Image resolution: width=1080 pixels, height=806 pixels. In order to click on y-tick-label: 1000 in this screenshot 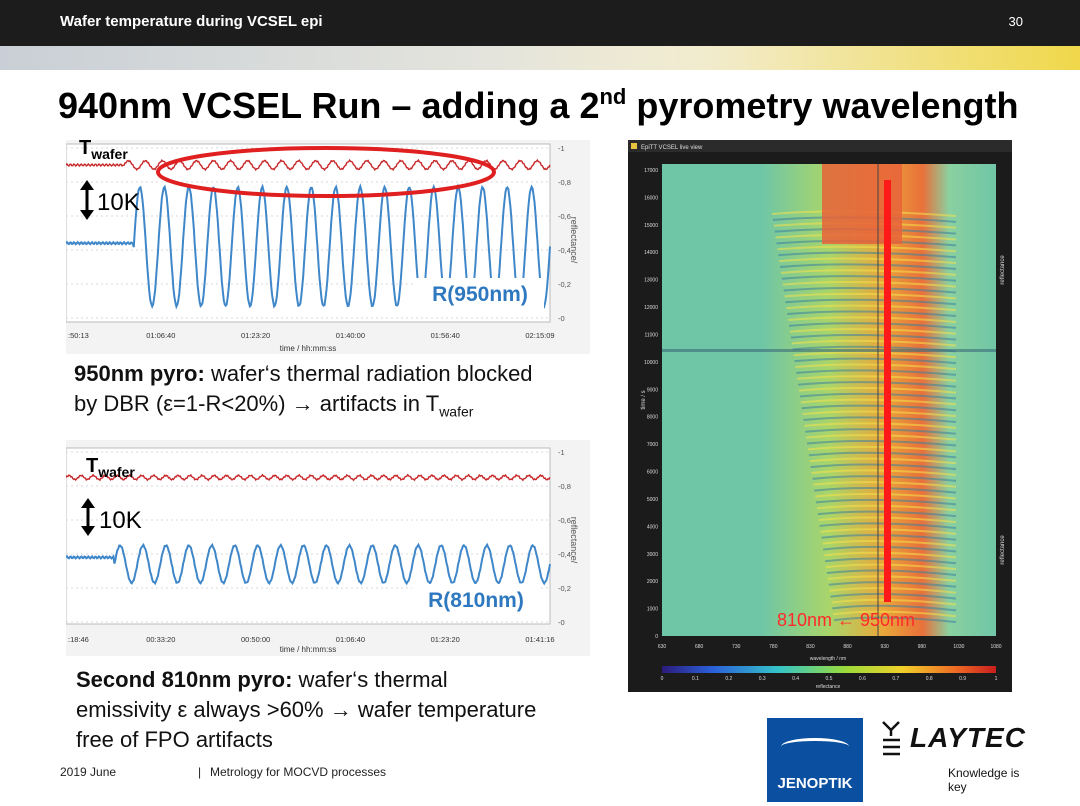, I will do `click(652, 610)`.